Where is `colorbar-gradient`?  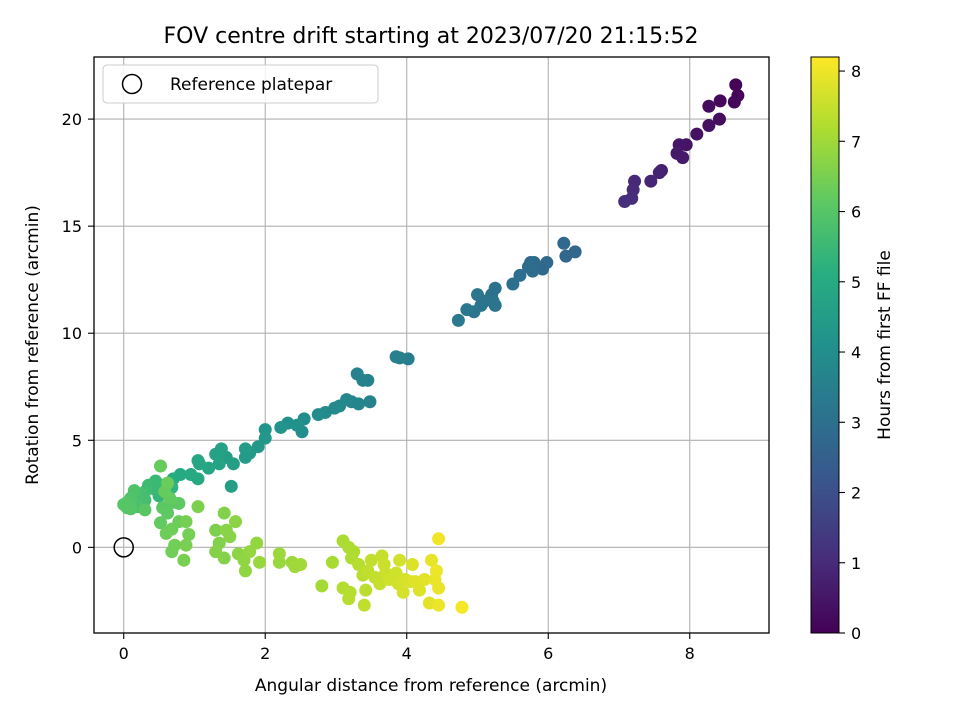
colorbar-gradient is located at coordinates (825, 345).